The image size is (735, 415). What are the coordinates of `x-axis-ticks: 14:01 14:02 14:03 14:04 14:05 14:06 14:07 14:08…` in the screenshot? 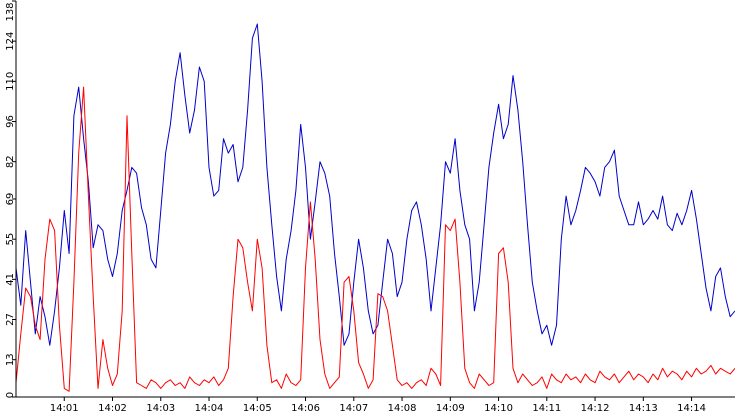 It's located at (378, 405).